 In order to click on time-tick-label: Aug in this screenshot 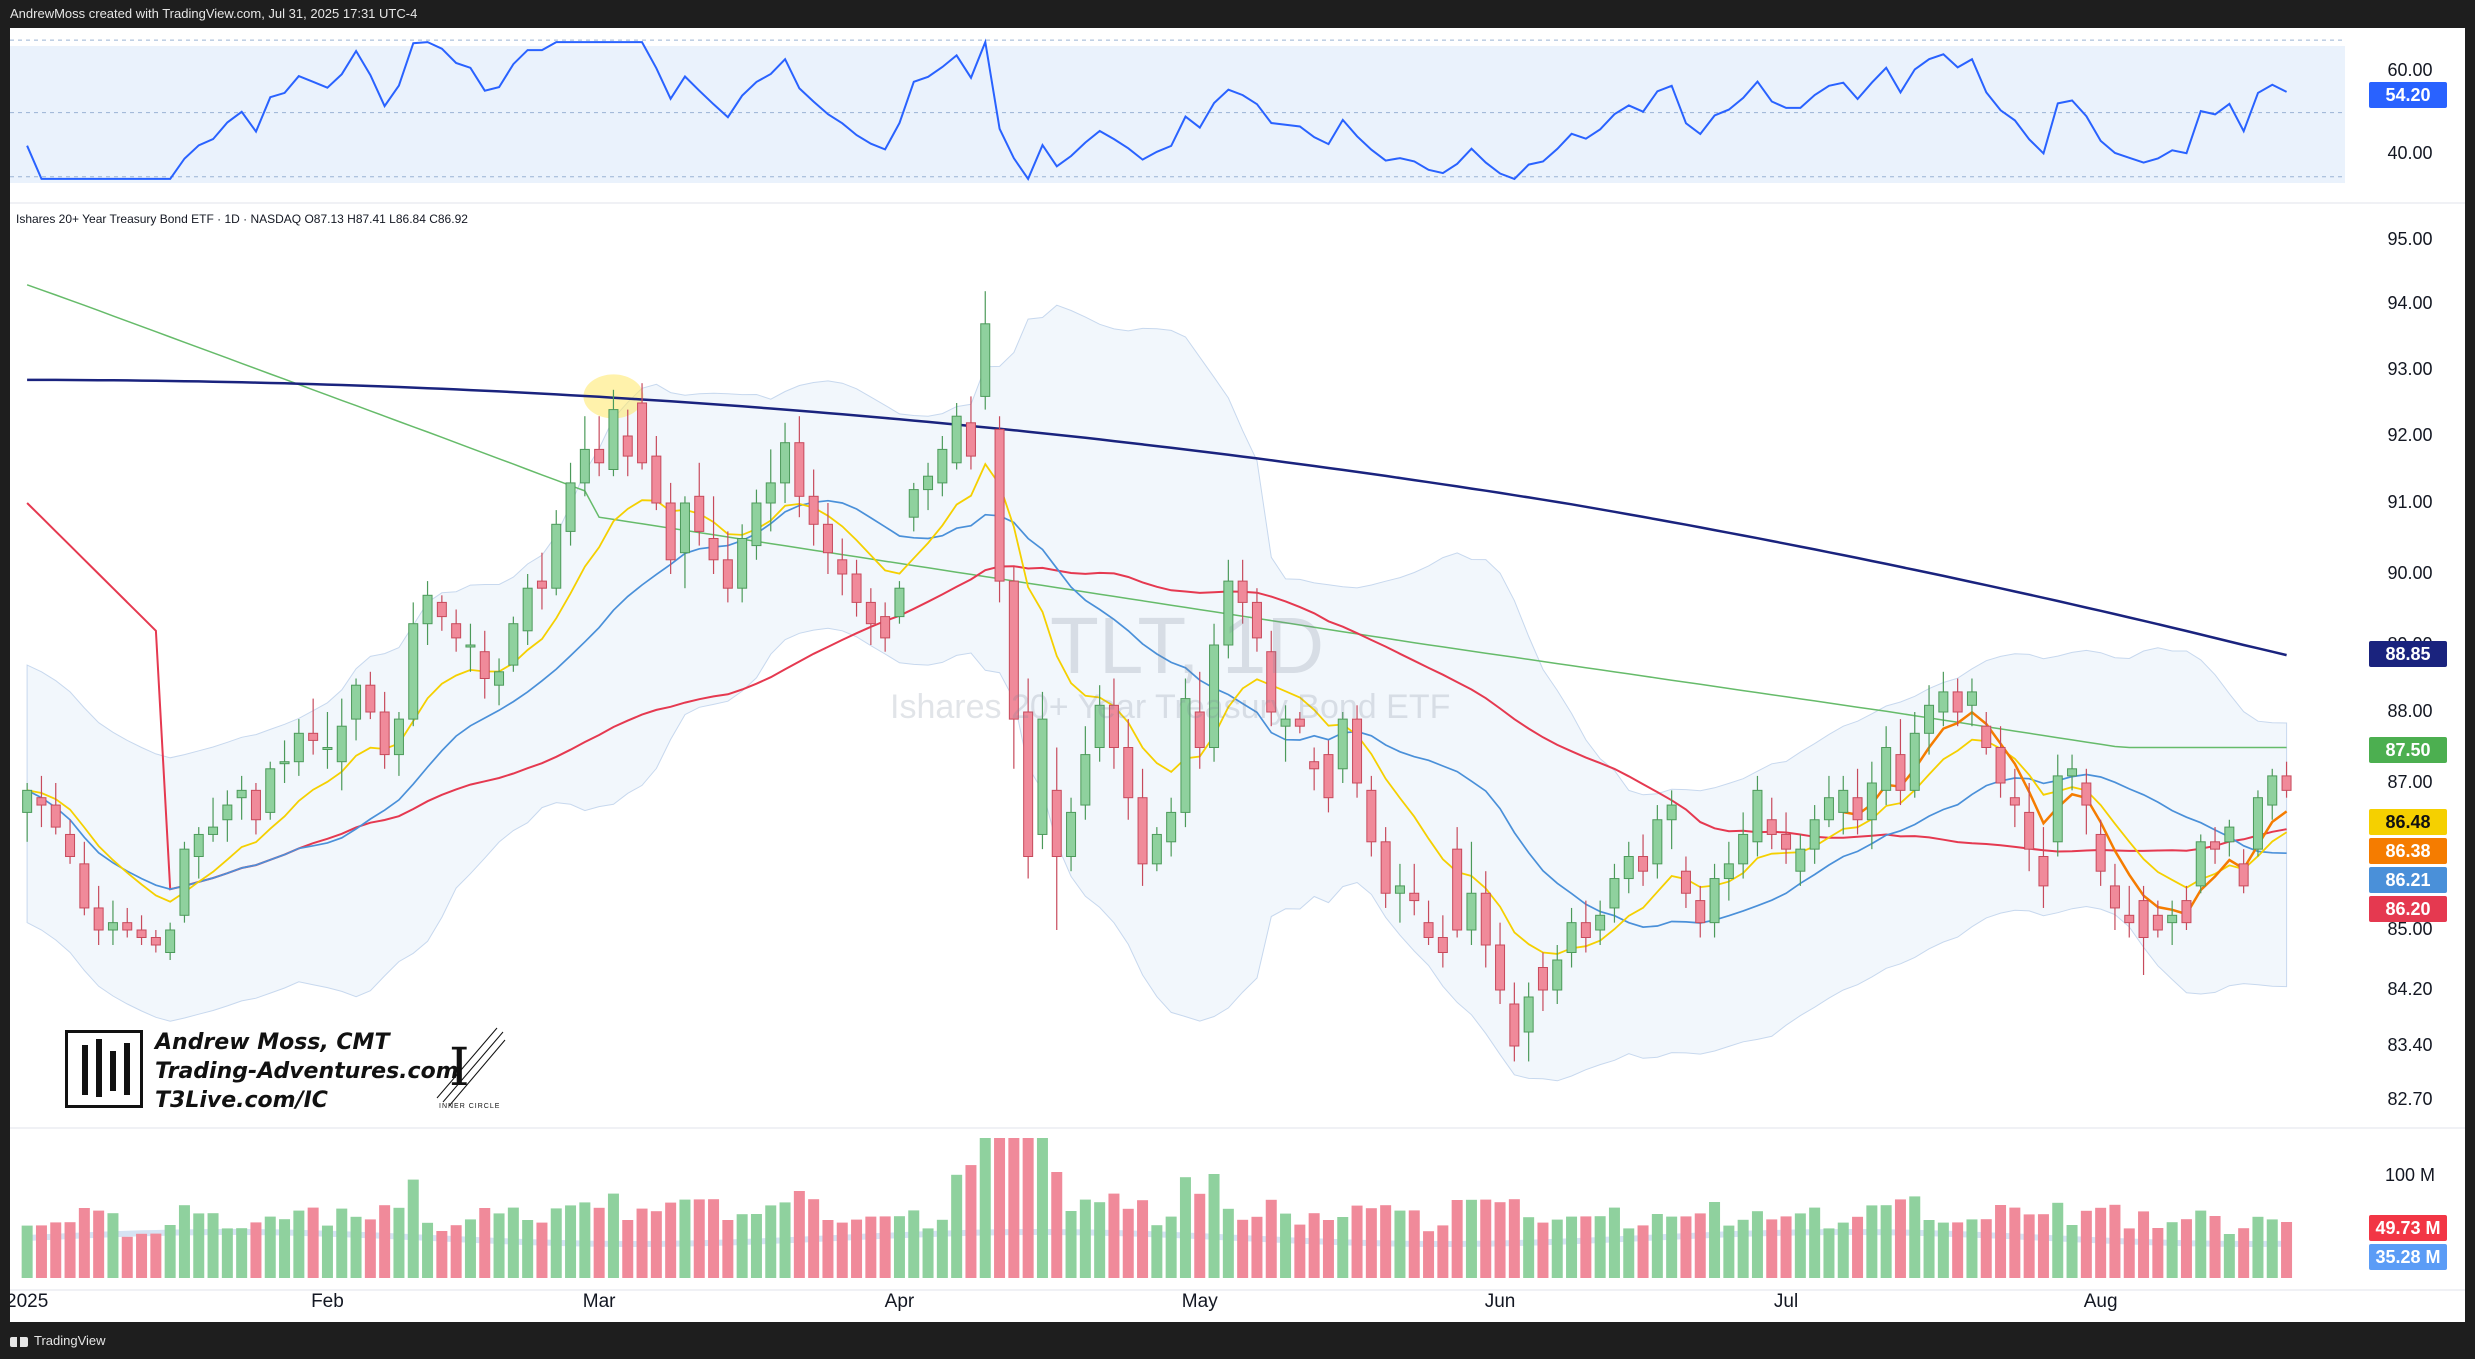, I will do `click(2100, 1301)`.